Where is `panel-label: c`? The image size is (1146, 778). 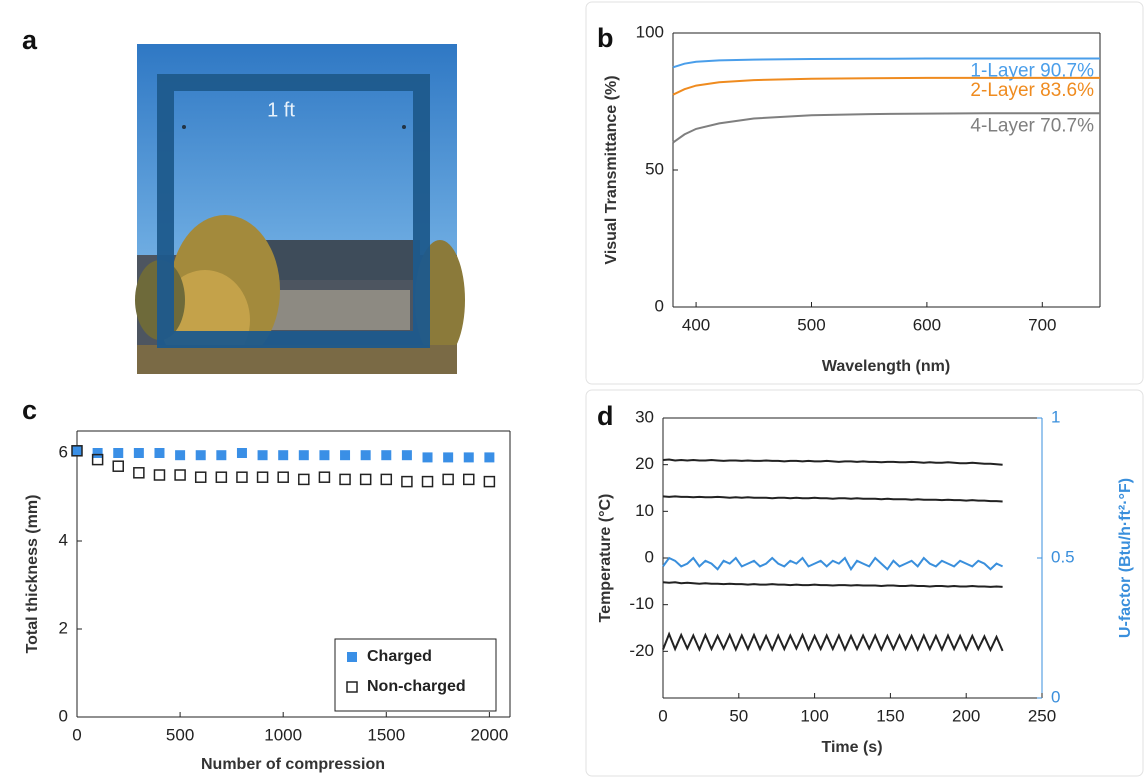
panel-label: c is located at coordinates (29, 410).